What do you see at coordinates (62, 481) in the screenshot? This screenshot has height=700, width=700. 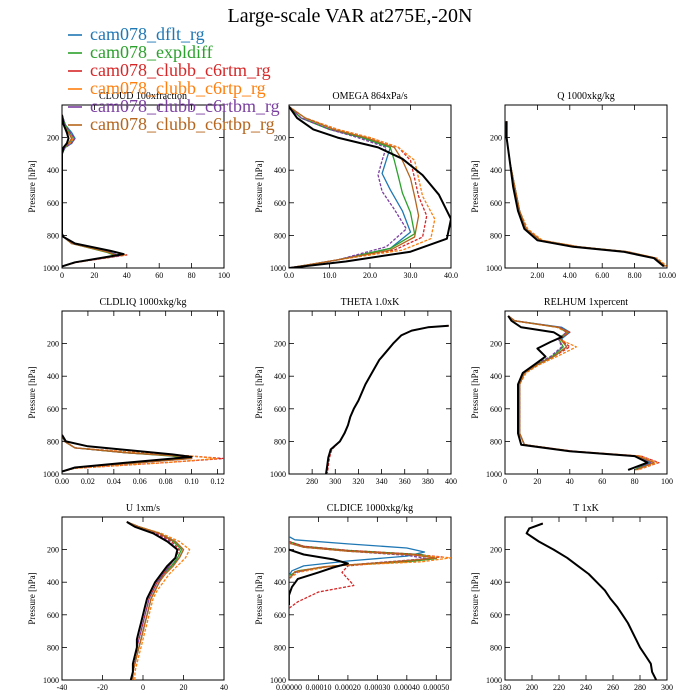 I see `x-tick-label: 0.00` at bounding box center [62, 481].